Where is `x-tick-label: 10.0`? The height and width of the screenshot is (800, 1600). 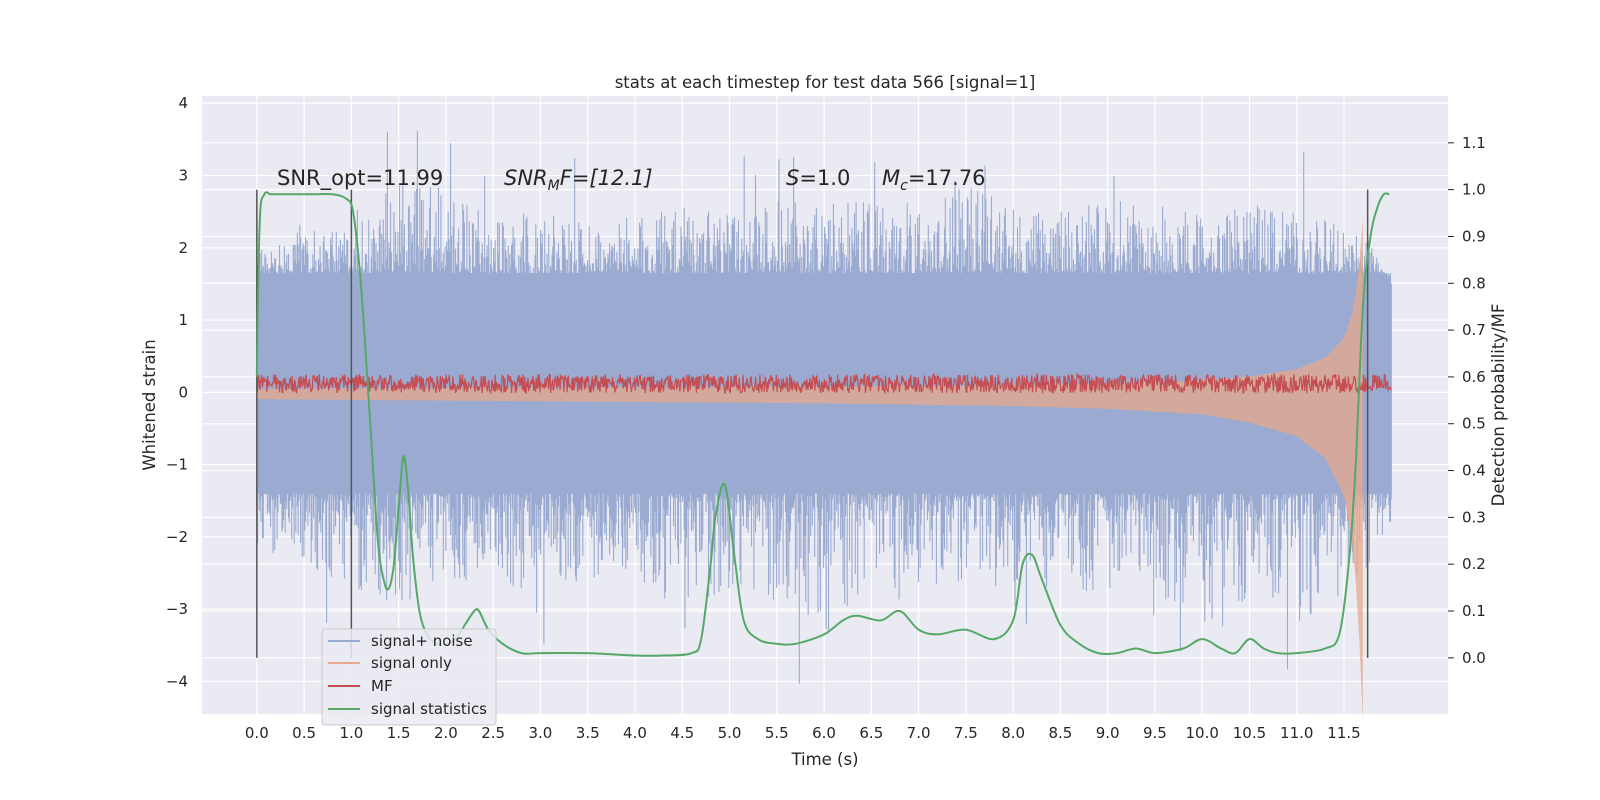
x-tick-label: 10.0 is located at coordinates (1202, 733).